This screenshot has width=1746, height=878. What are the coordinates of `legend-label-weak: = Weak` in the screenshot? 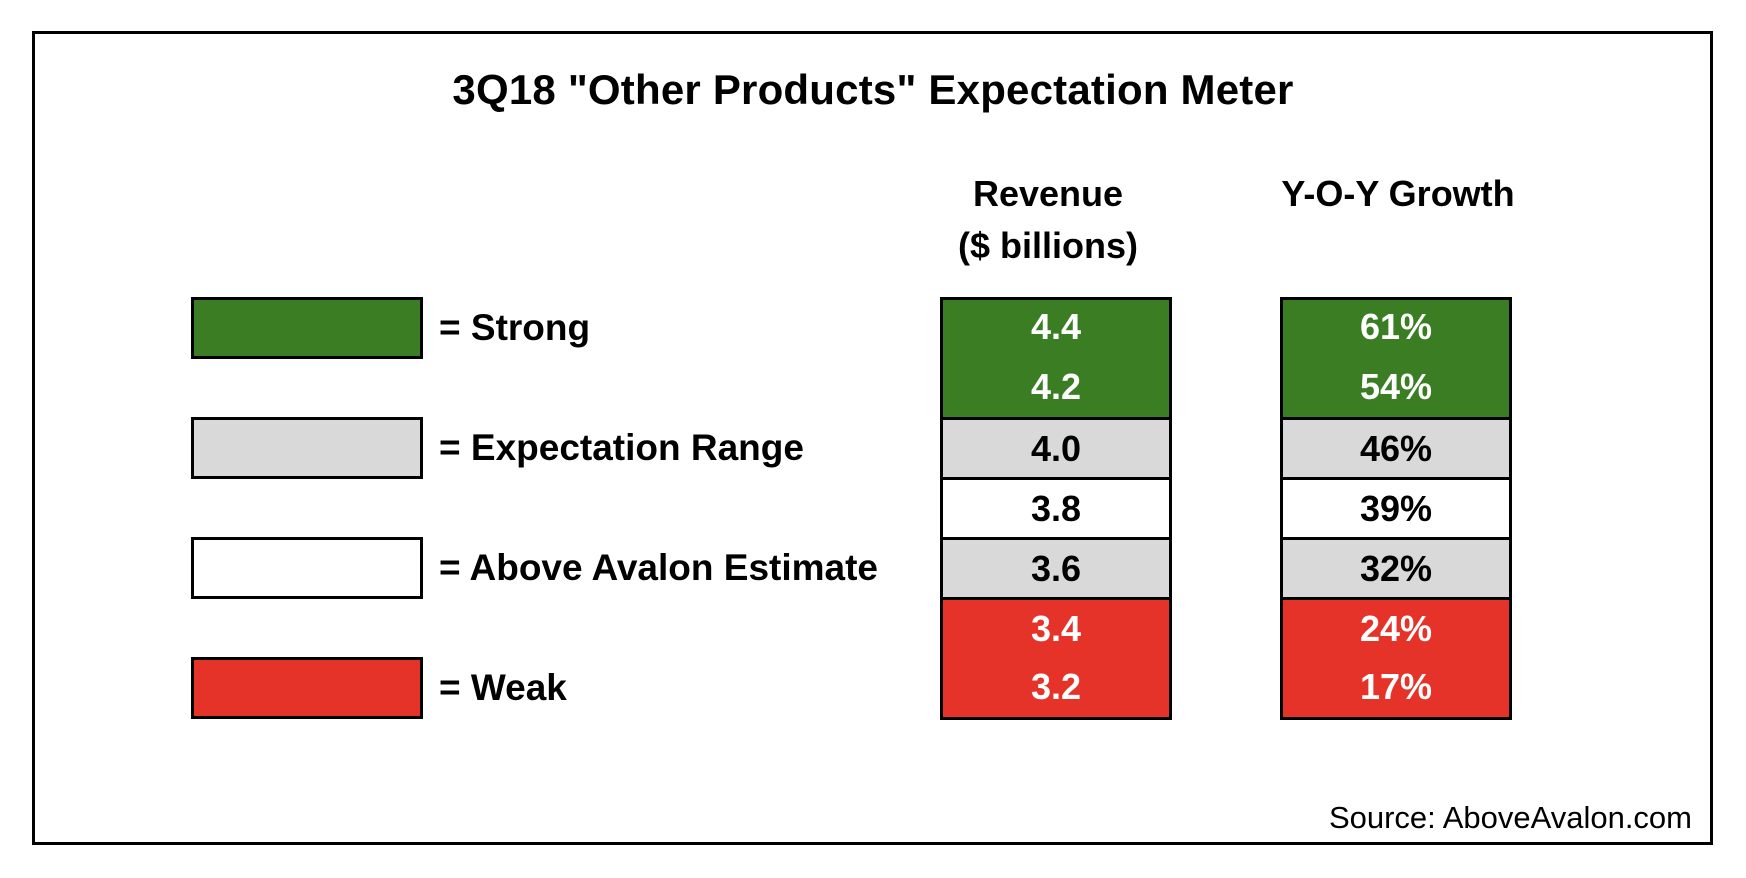 It's located at (503, 687).